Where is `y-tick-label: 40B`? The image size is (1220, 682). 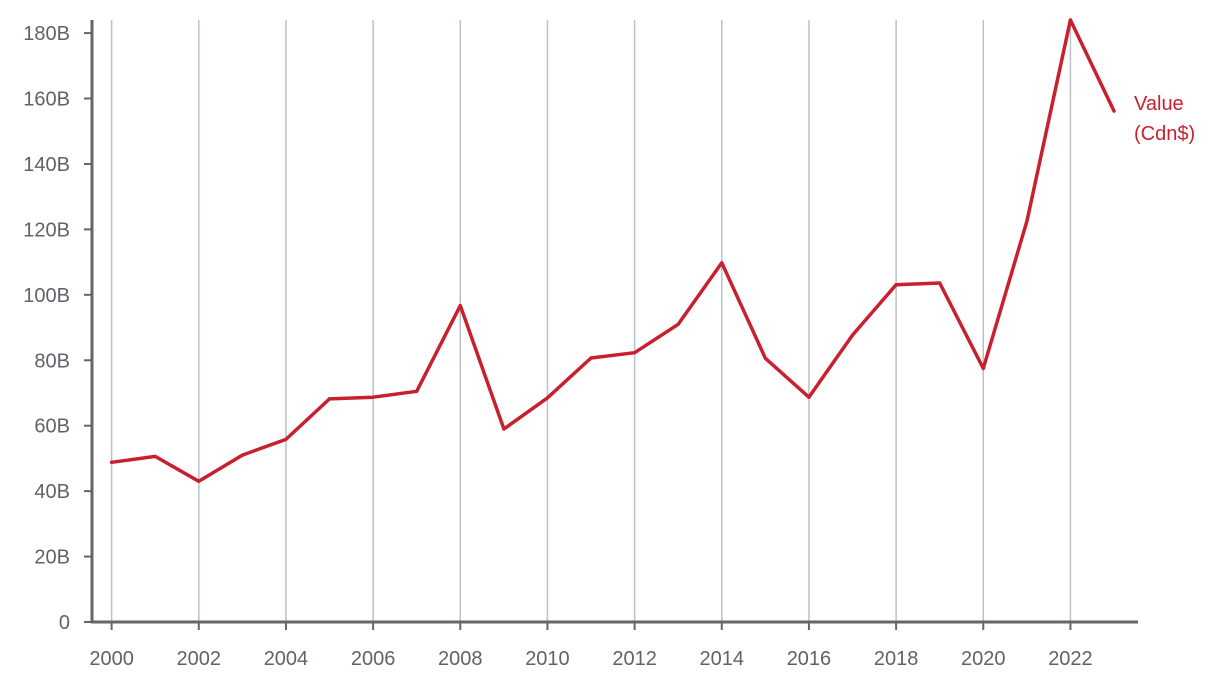 y-tick-label: 40B is located at coordinates (52, 492).